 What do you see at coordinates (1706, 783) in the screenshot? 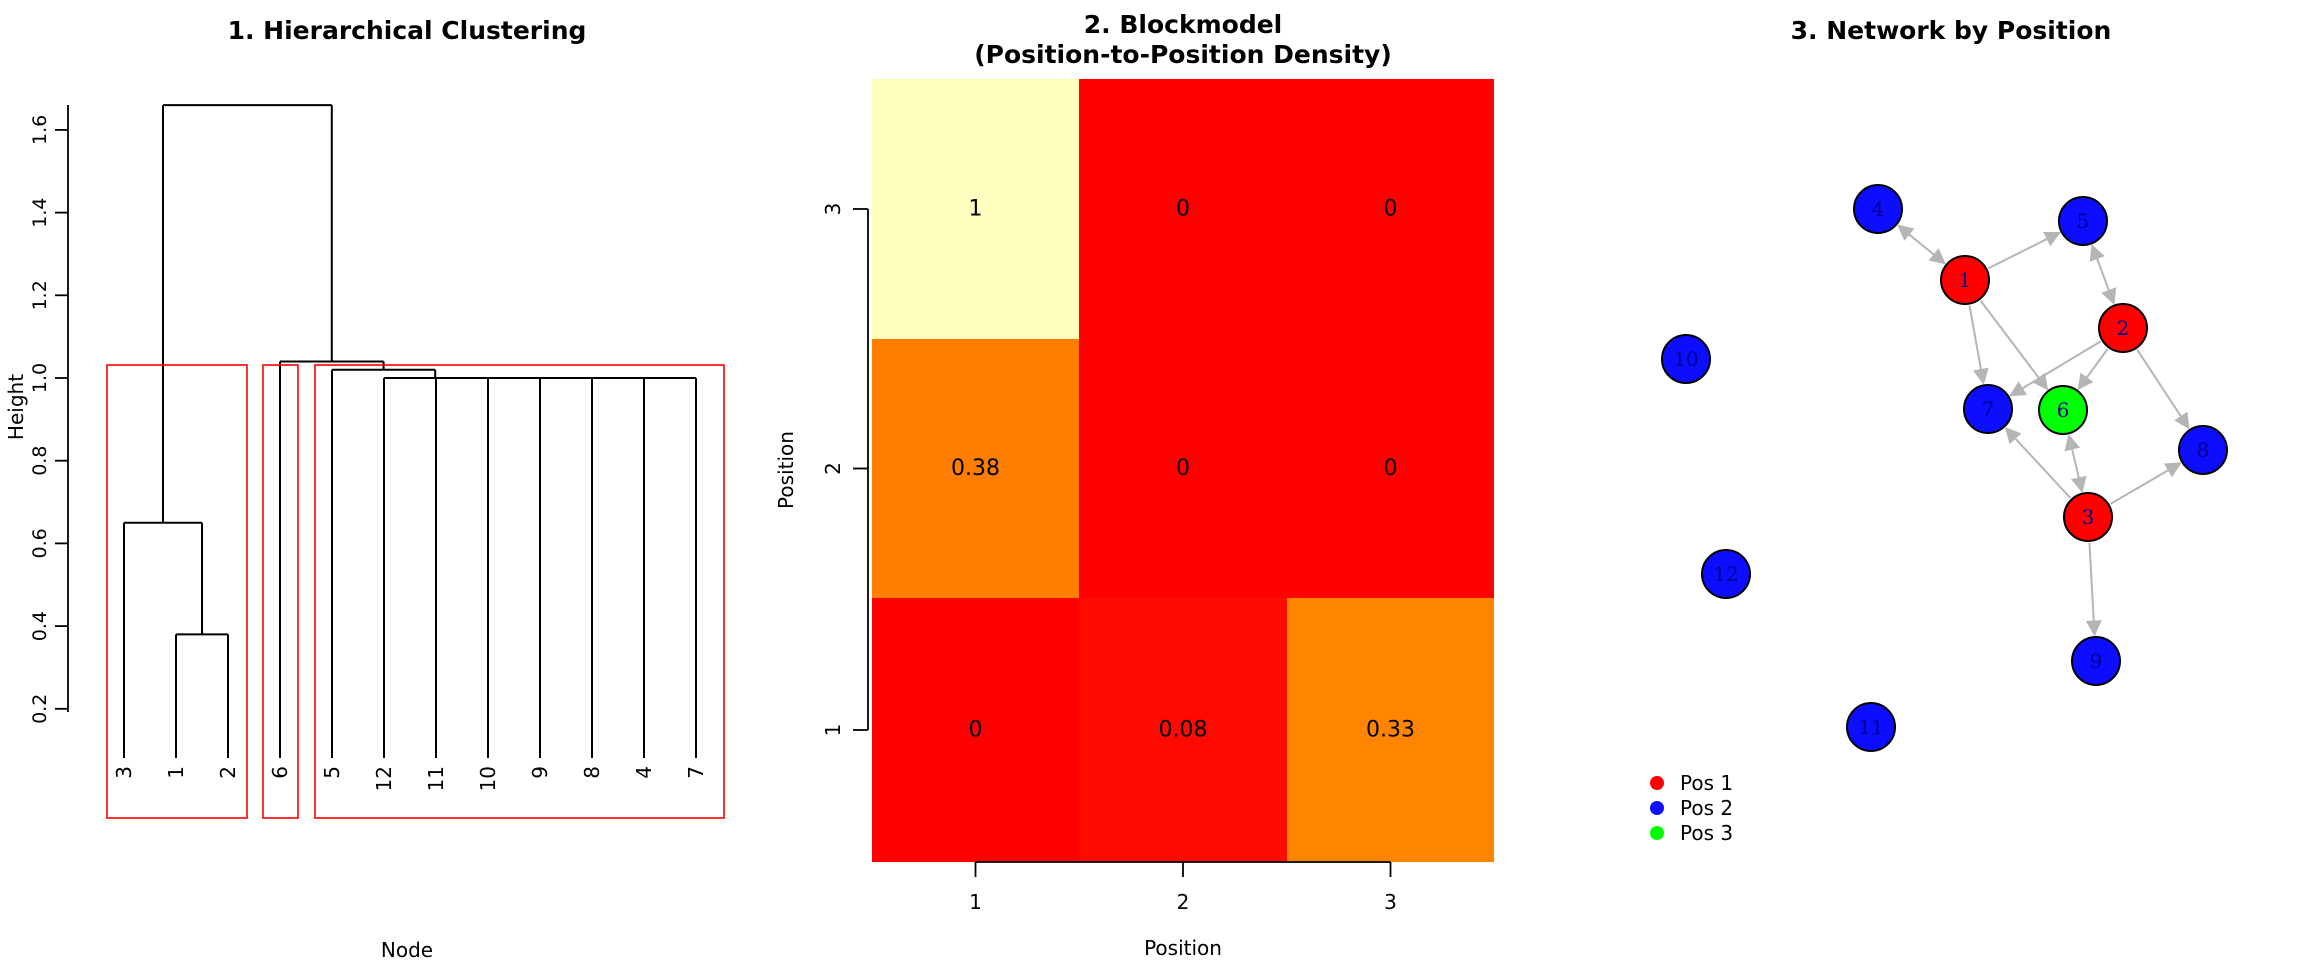
I see `legend-label: Pos 1` at bounding box center [1706, 783].